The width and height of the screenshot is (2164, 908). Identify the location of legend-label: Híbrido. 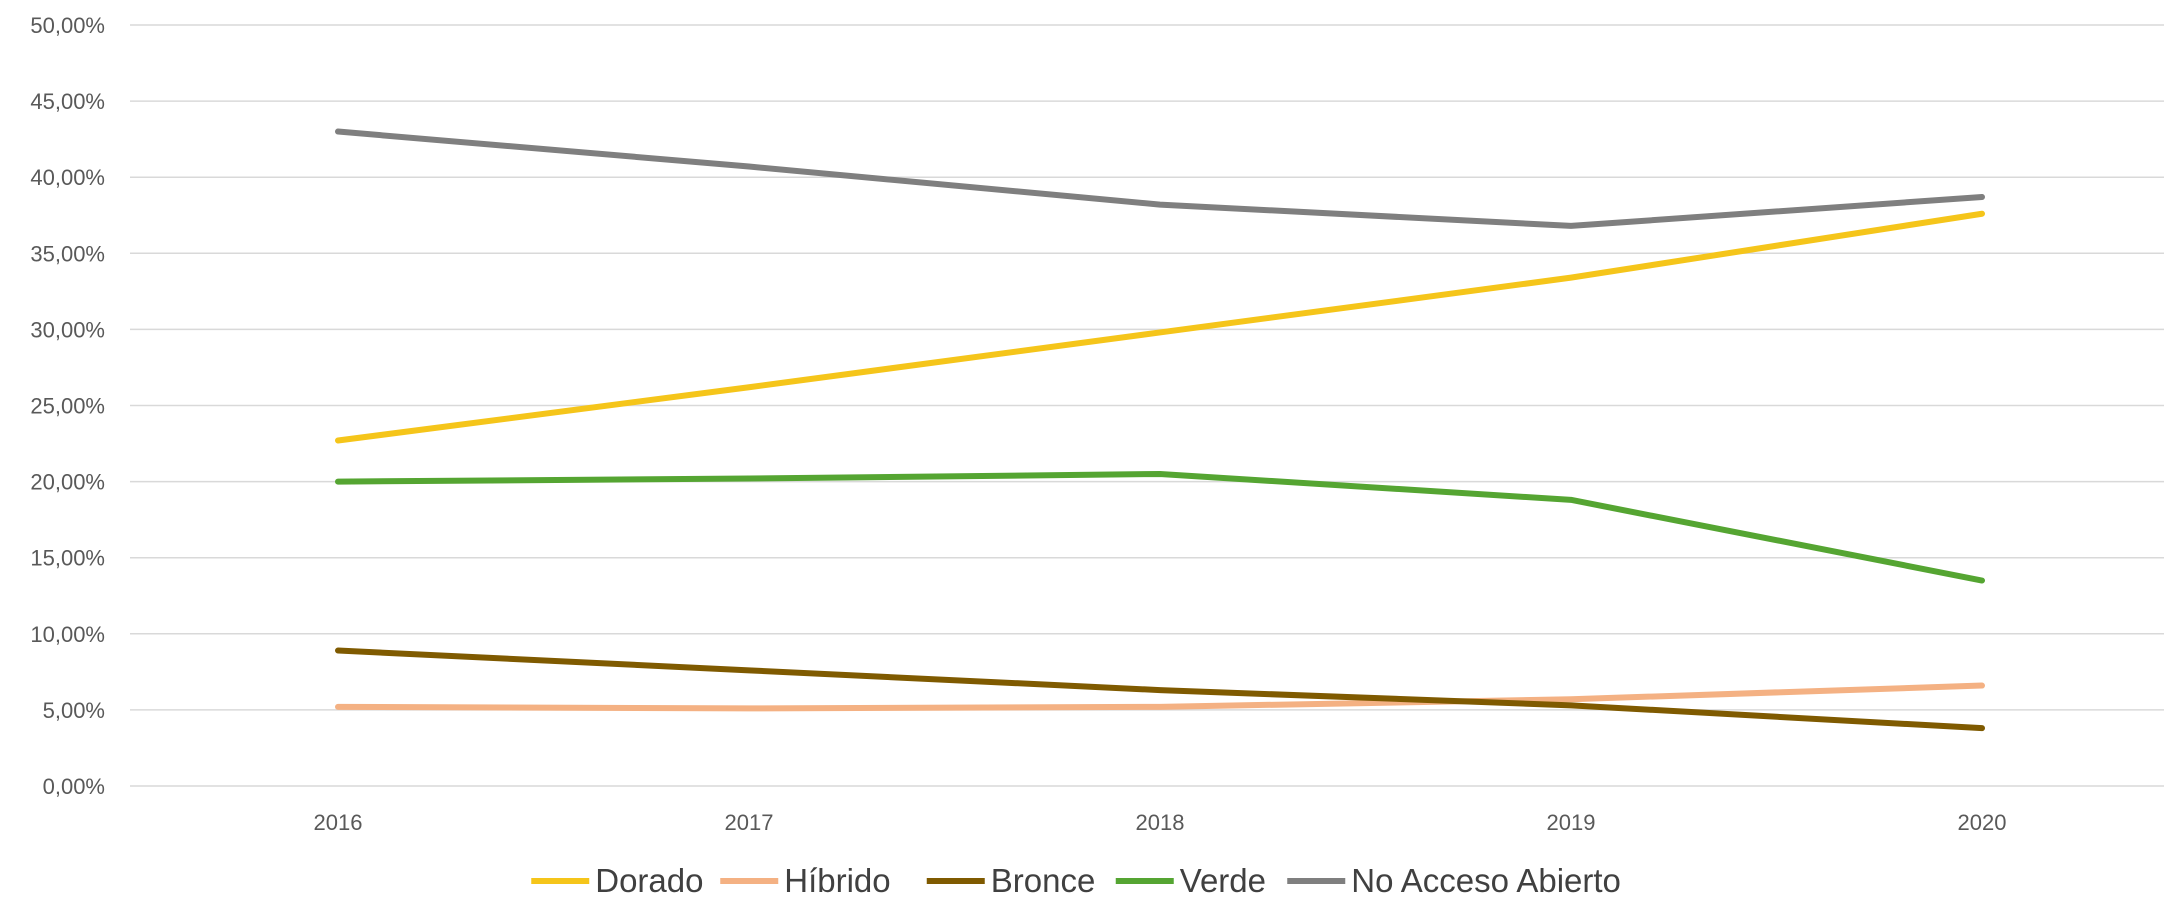
(837, 880).